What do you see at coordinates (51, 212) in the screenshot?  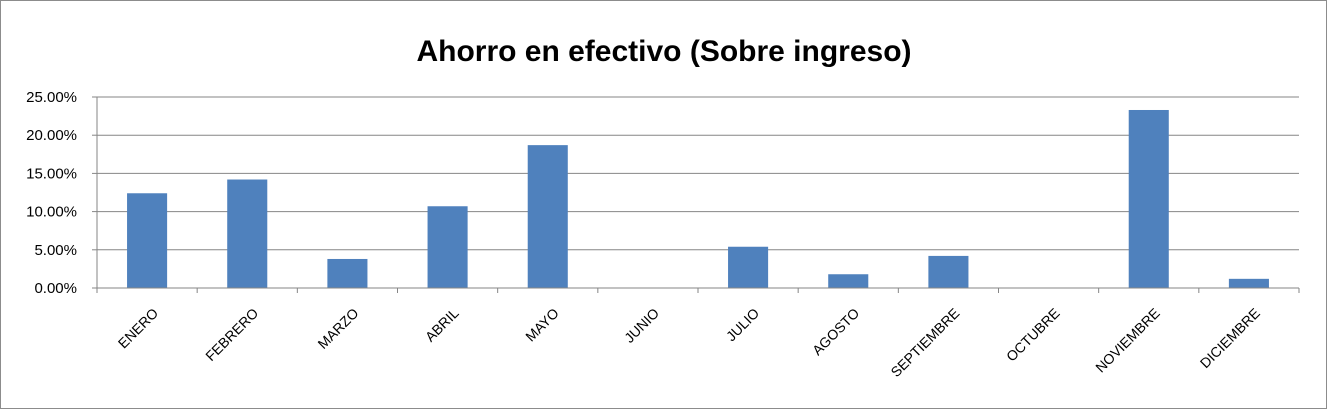 I see `y-tick-label: 10.00%` at bounding box center [51, 212].